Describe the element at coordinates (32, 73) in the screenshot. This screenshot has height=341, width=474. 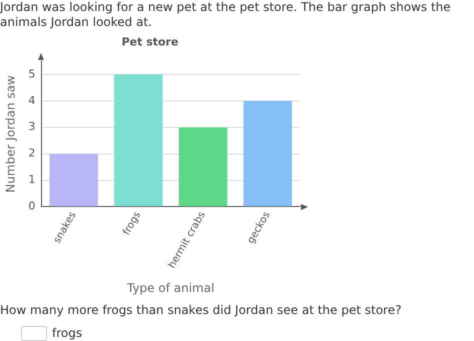
I see `y-tick-label: 5` at that location.